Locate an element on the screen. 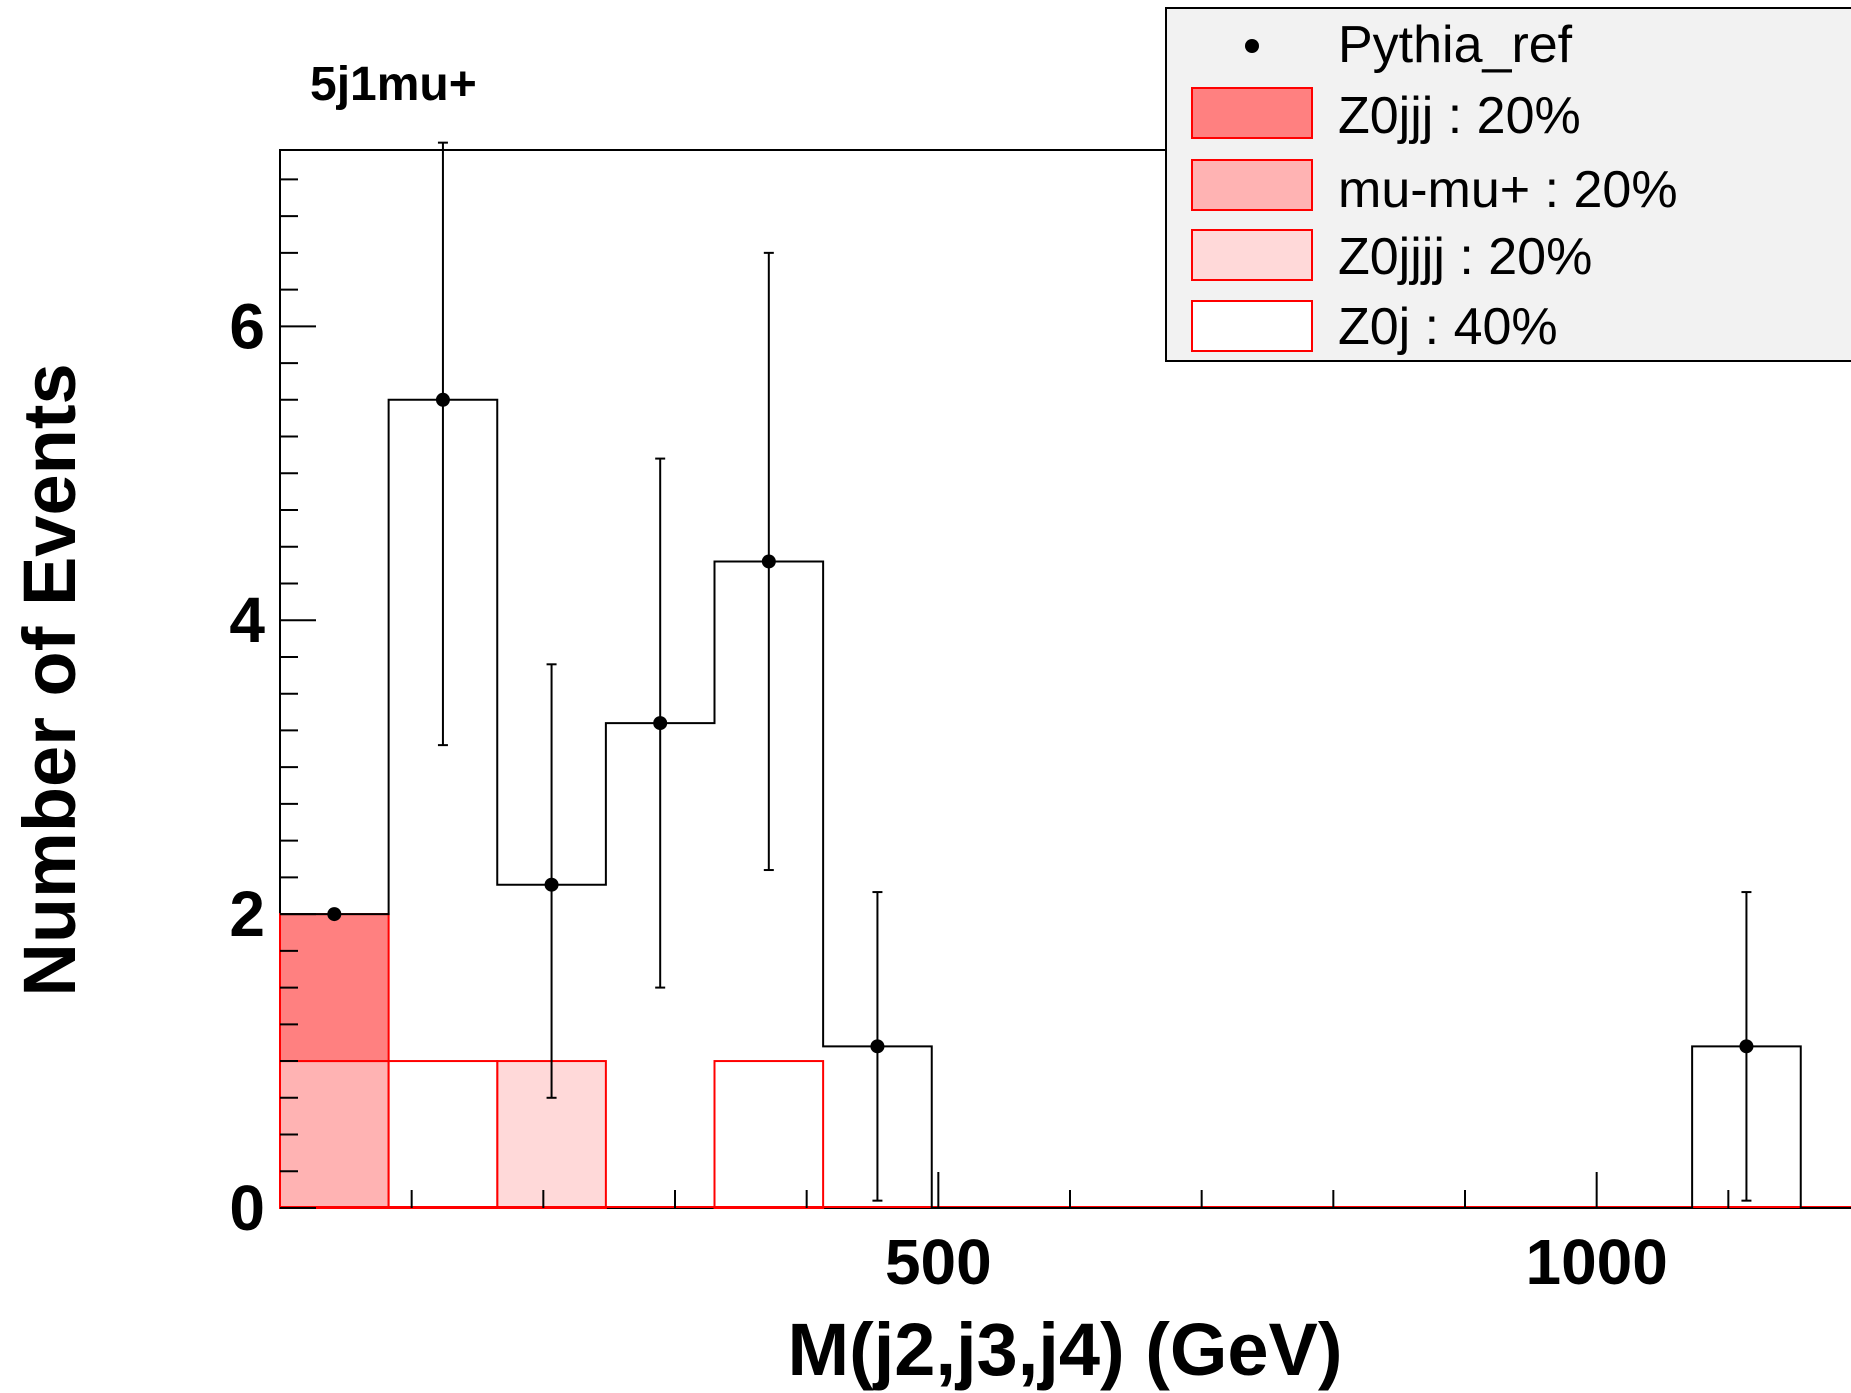 This screenshot has height=1393, width=1851. x-tick-label-500: 500 is located at coordinates (938, 1262).